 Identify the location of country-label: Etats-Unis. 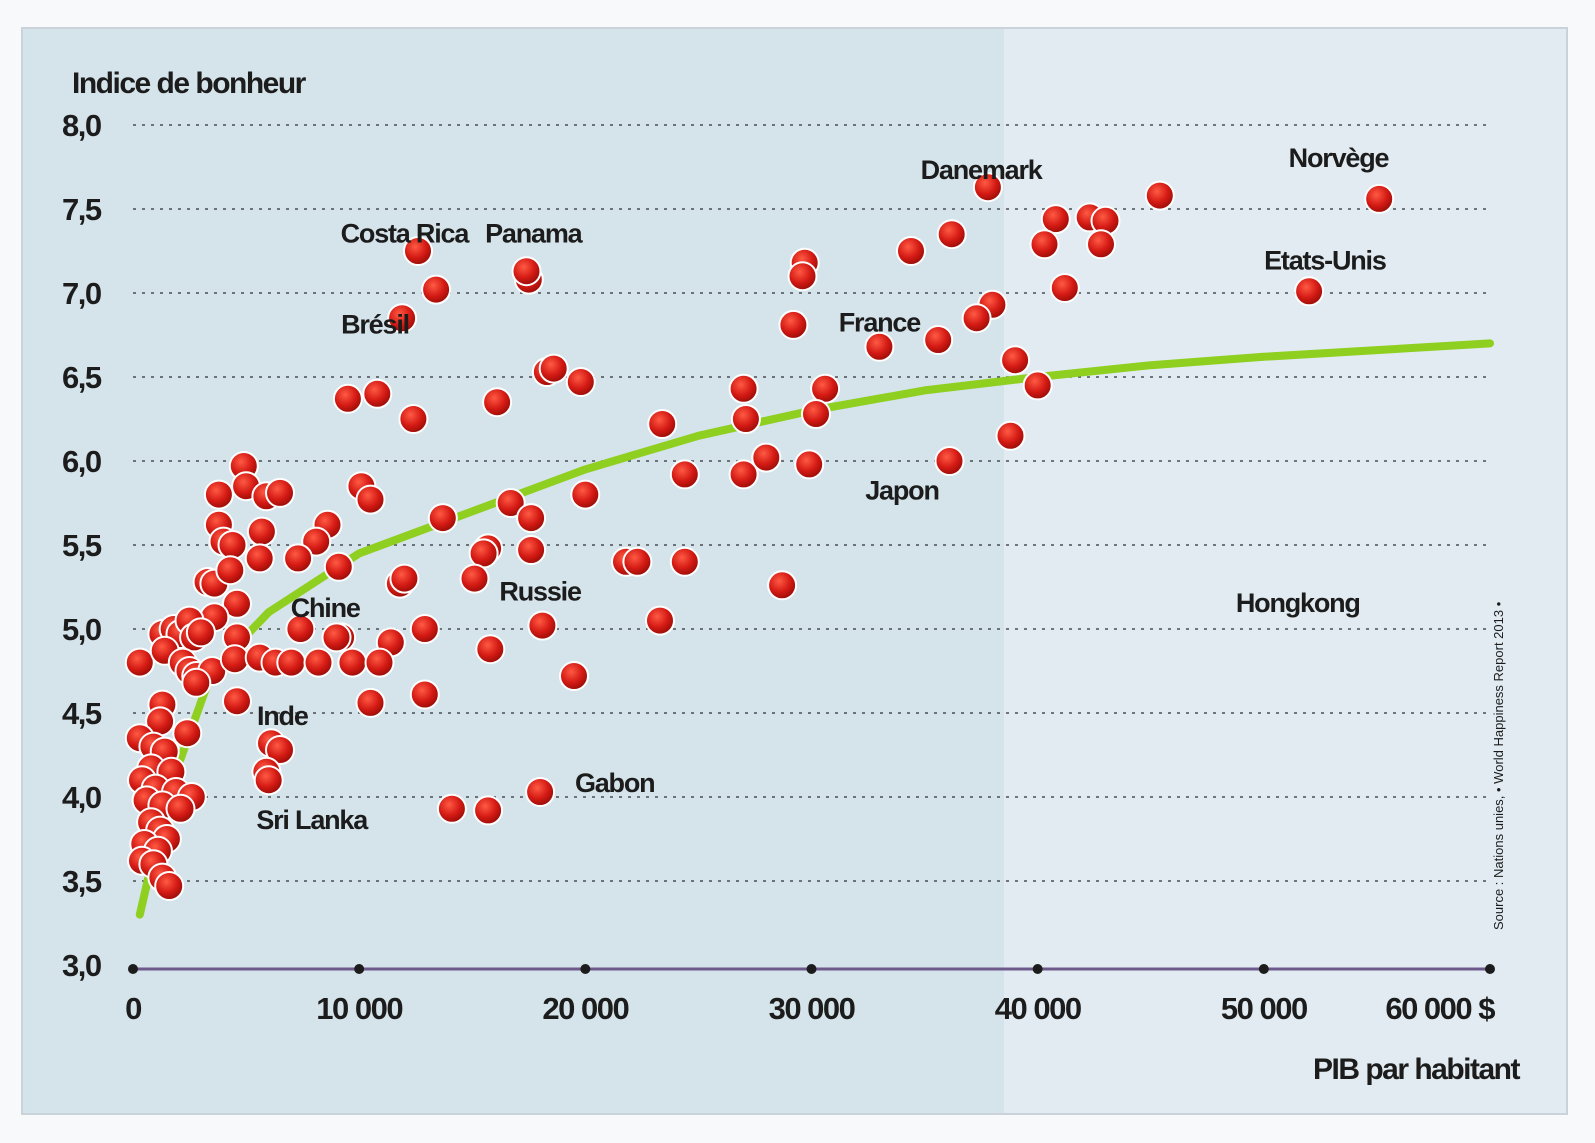
(1325, 261).